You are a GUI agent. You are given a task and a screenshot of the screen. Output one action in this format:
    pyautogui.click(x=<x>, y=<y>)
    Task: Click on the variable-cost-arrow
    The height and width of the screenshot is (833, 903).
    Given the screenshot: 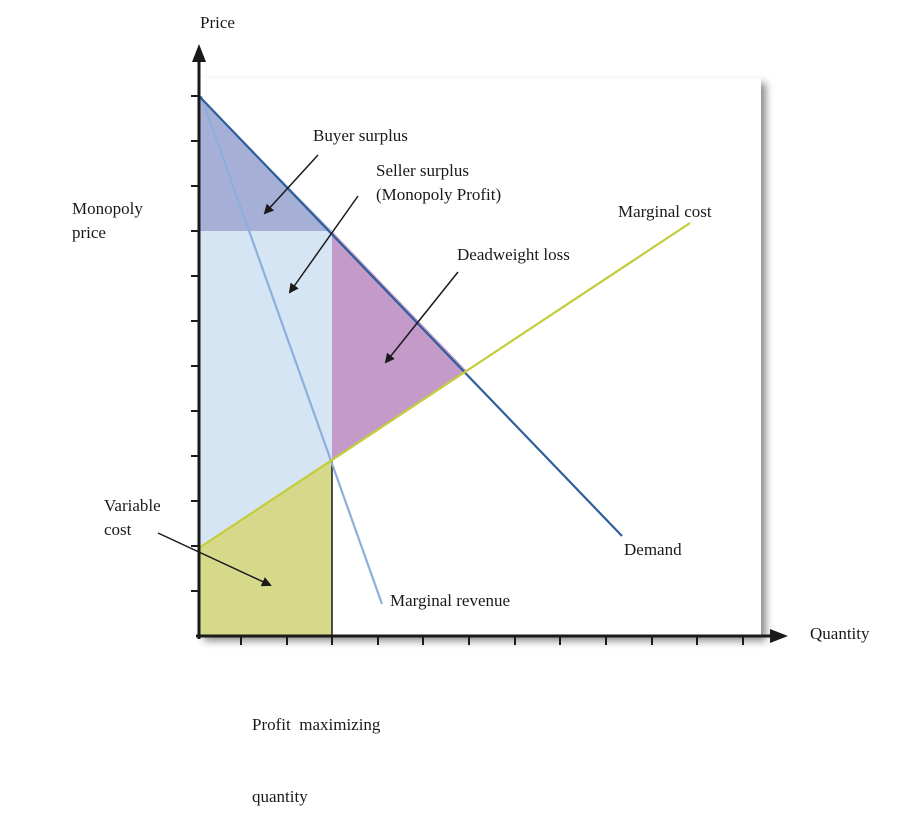 What is the action you would take?
    pyautogui.click(x=214, y=559)
    